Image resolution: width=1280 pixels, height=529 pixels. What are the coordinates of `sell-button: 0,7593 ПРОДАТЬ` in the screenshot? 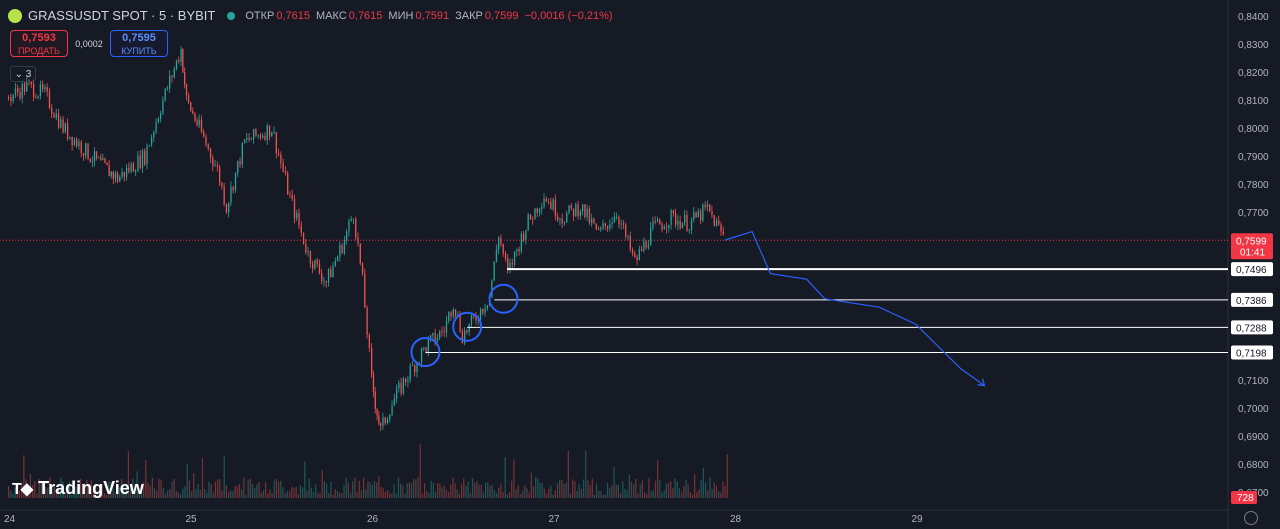 It's located at (39, 43).